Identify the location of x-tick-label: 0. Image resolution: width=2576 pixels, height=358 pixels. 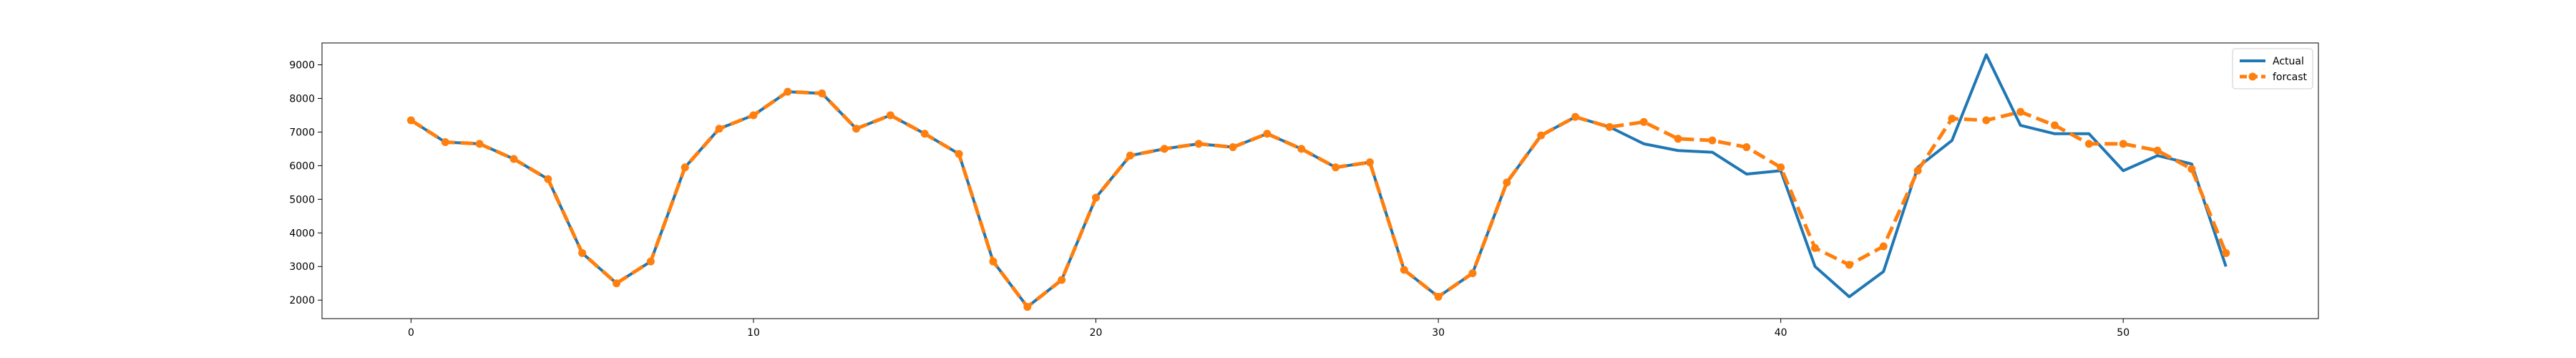
(411, 333).